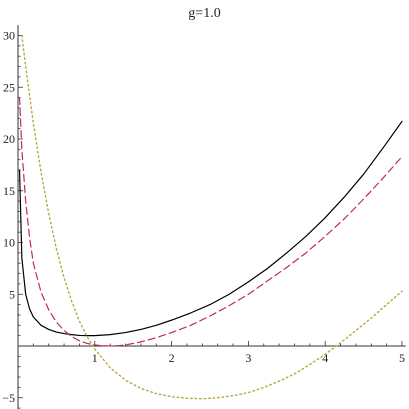 Image resolution: width=409 pixels, height=409 pixels. Describe the element at coordinates (8, 398) in the screenshot. I see `y-tick-label: −5` at that location.